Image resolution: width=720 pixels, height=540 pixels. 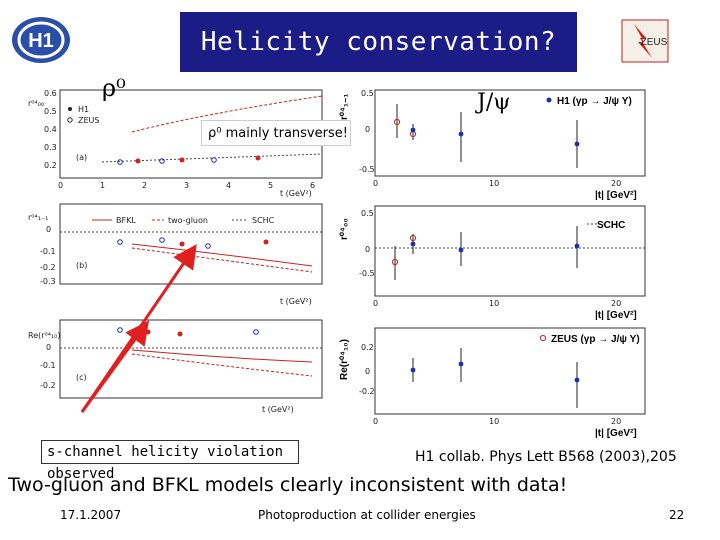 I want to click on rho-a-ytick: 0.4, so click(x=50, y=129).